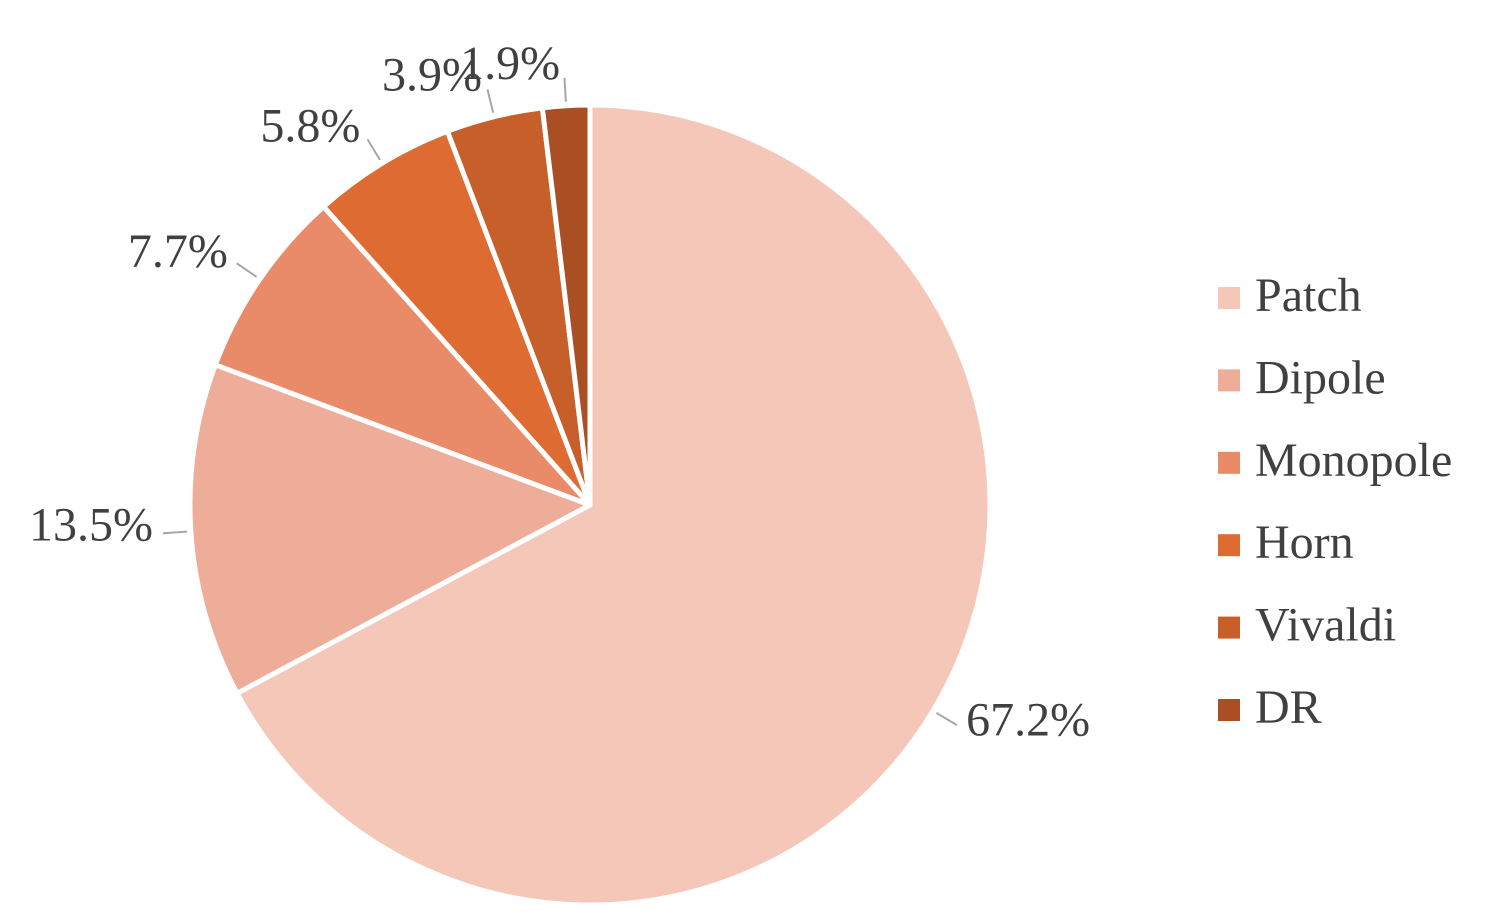  What do you see at coordinates (1320, 377) in the screenshot?
I see `legend-label: Dipole` at bounding box center [1320, 377].